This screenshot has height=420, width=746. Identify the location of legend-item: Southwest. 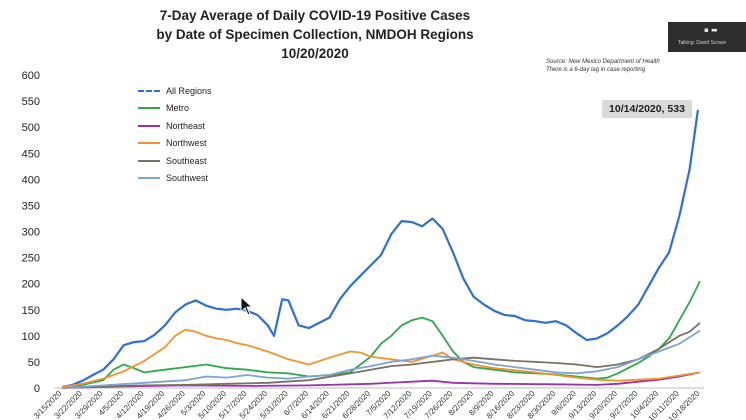
(175, 179).